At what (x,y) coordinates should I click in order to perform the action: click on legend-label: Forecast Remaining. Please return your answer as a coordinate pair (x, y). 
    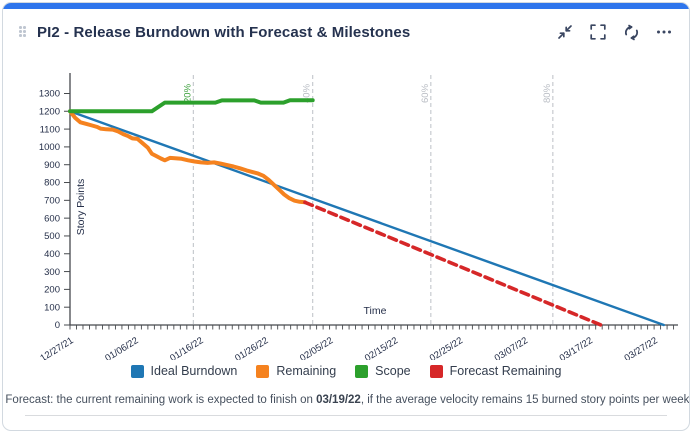
    Looking at the image, I should click on (505, 371).